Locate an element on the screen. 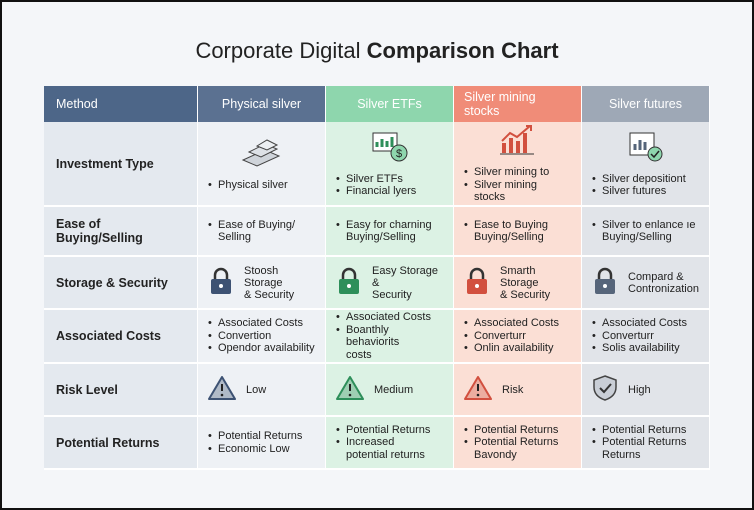 This screenshot has width=754, height=510. bullet-item: Economic Low is located at coordinates (255, 449).